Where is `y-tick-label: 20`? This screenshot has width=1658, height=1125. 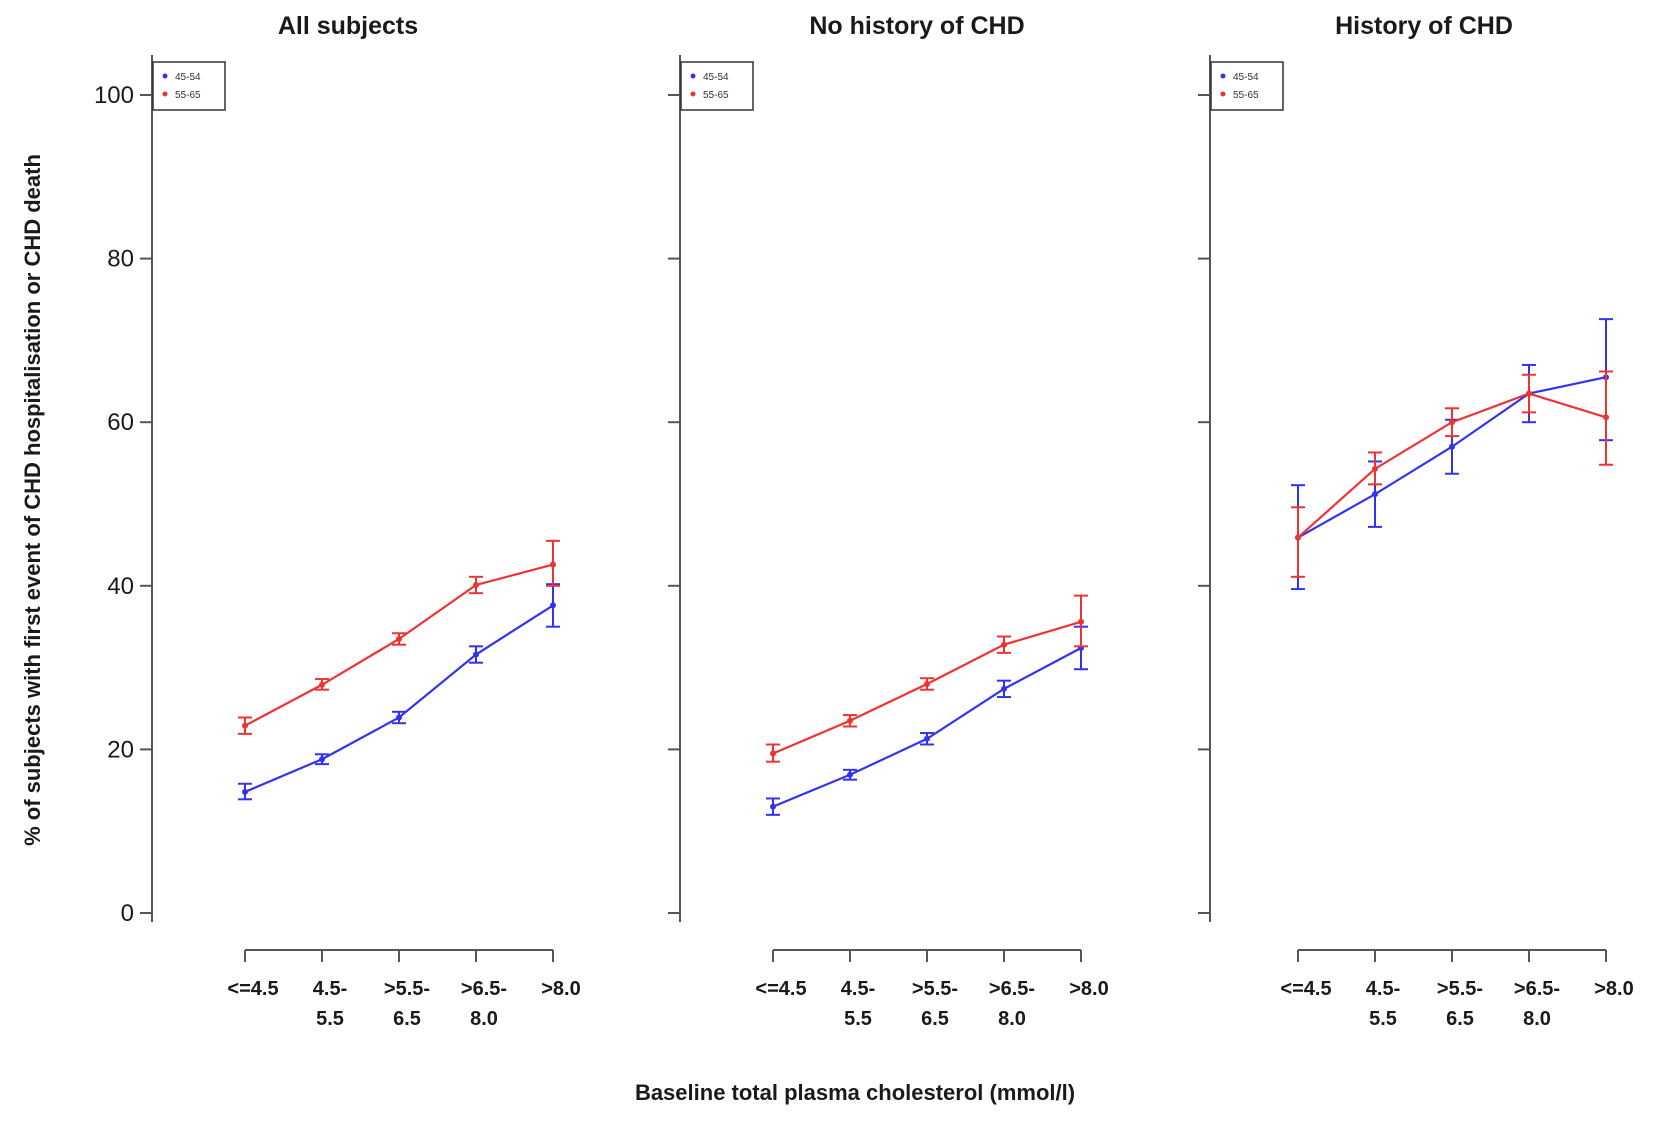
y-tick-label: 20 is located at coordinates (120, 749).